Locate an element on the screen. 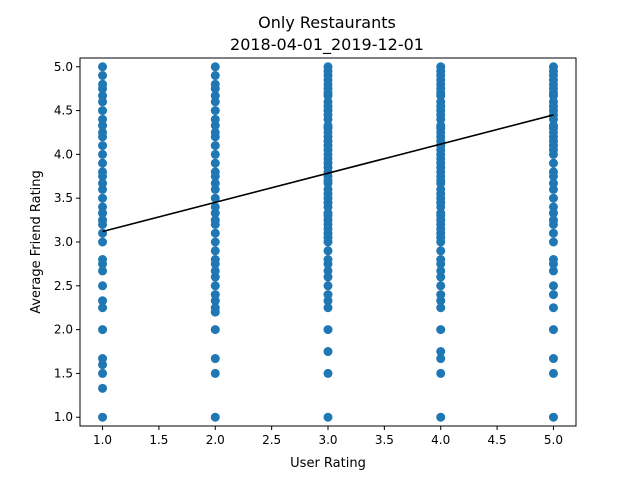 The image size is (640, 480). x-tick-label: 2.5 is located at coordinates (271, 440).